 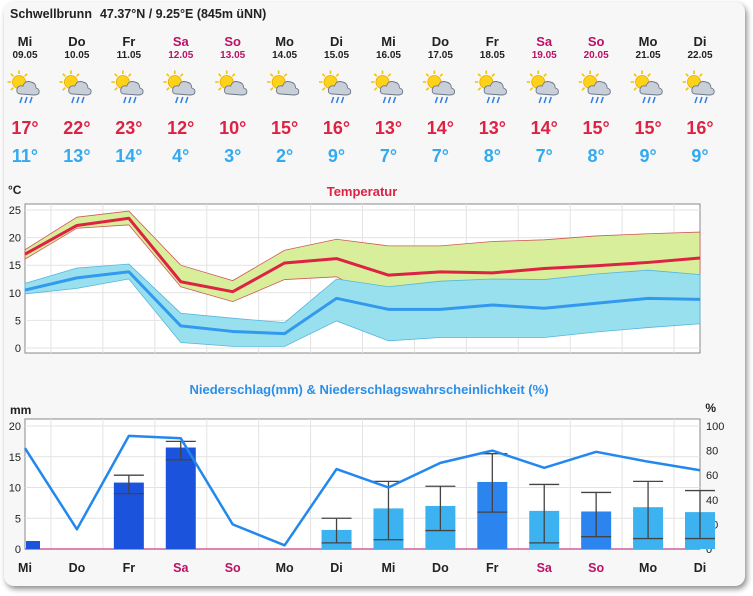 I want to click on probability-tick-label: 40, so click(x=712, y=501).